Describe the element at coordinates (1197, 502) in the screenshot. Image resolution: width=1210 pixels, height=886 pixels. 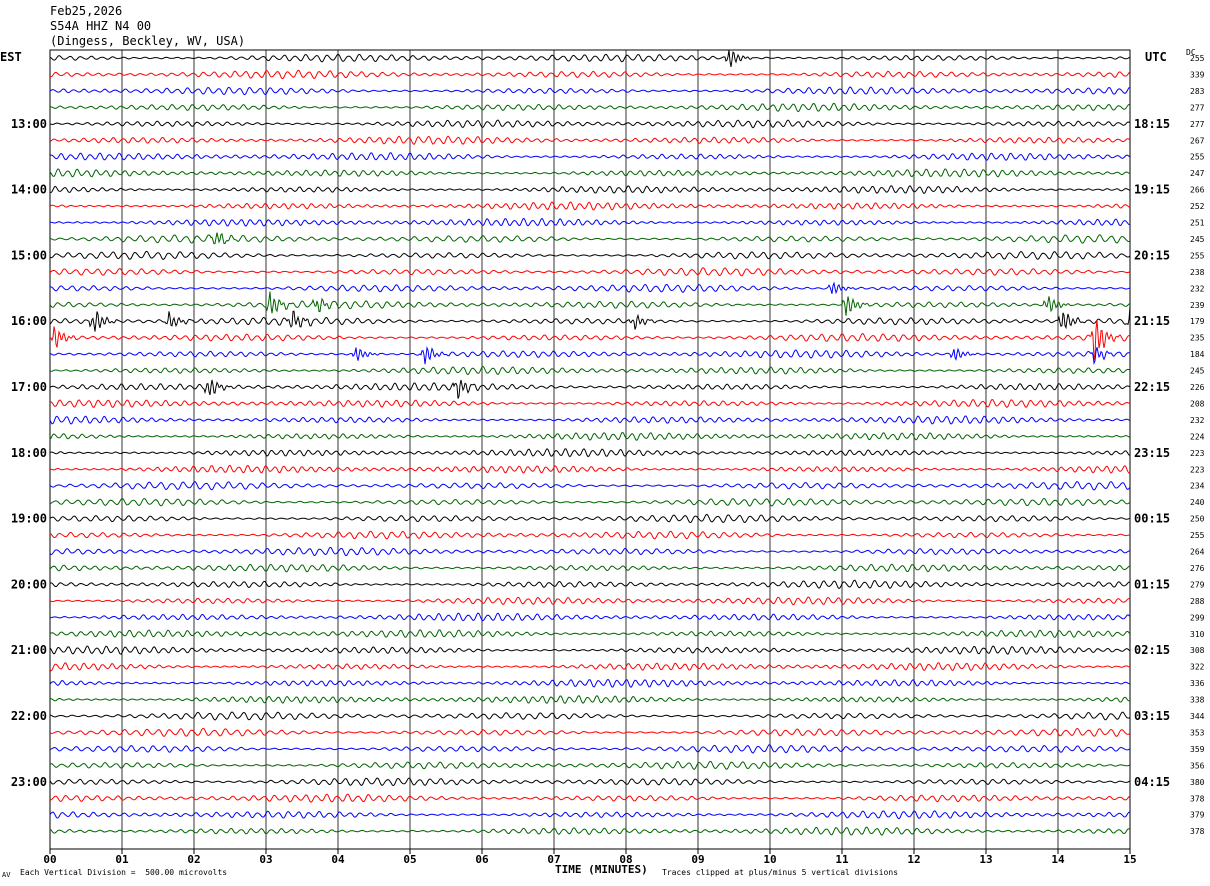
I see `dc-offset-value: 240` at that location.